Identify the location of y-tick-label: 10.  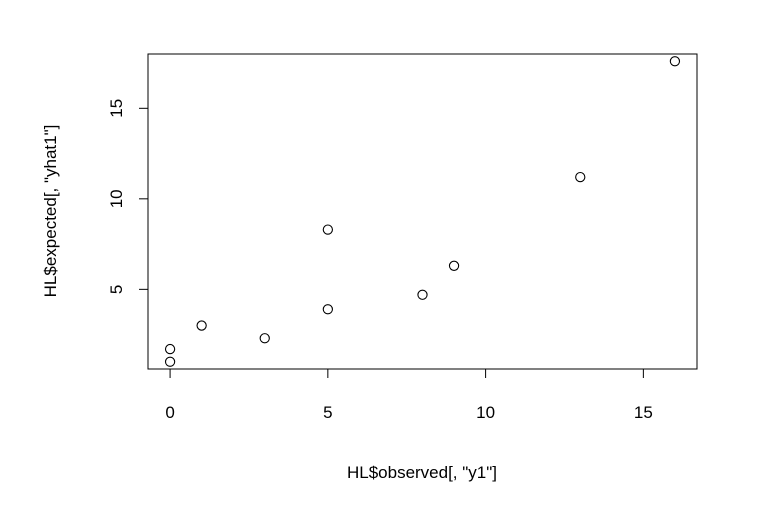
(116, 198).